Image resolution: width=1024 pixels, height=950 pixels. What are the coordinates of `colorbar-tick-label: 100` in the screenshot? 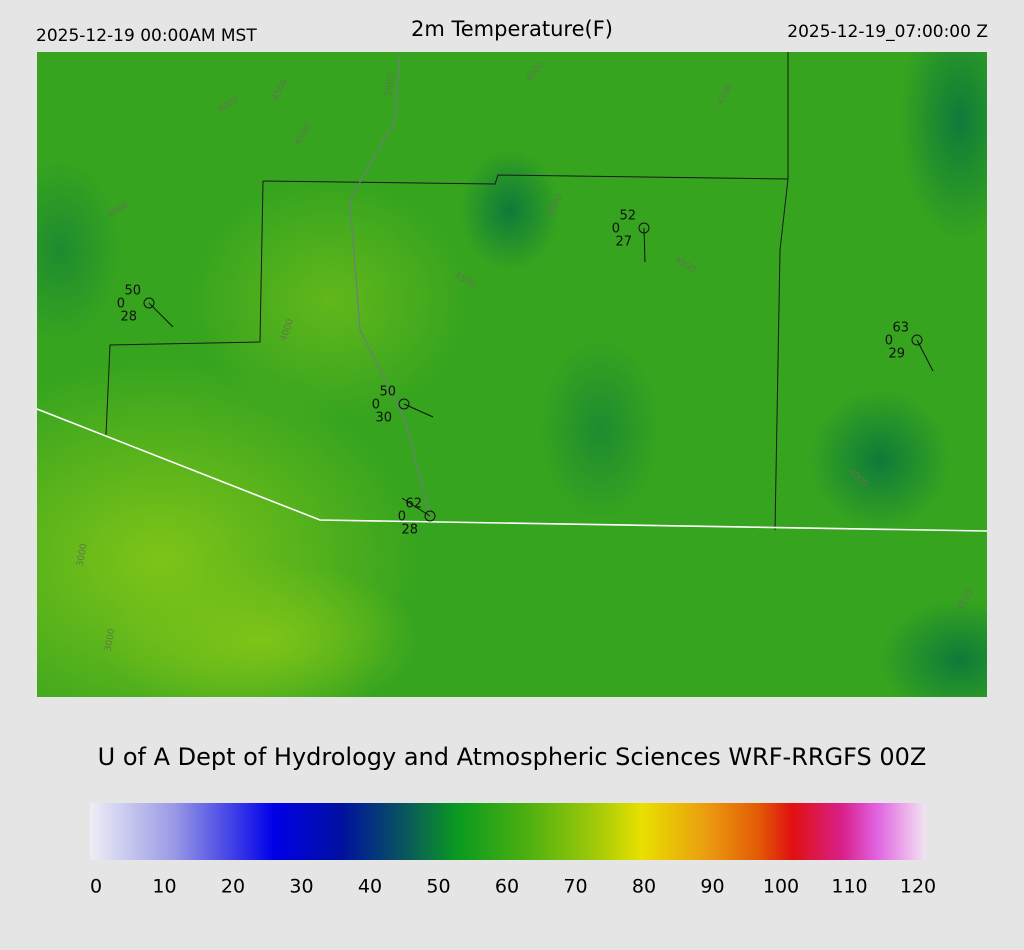 It's located at (781, 887).